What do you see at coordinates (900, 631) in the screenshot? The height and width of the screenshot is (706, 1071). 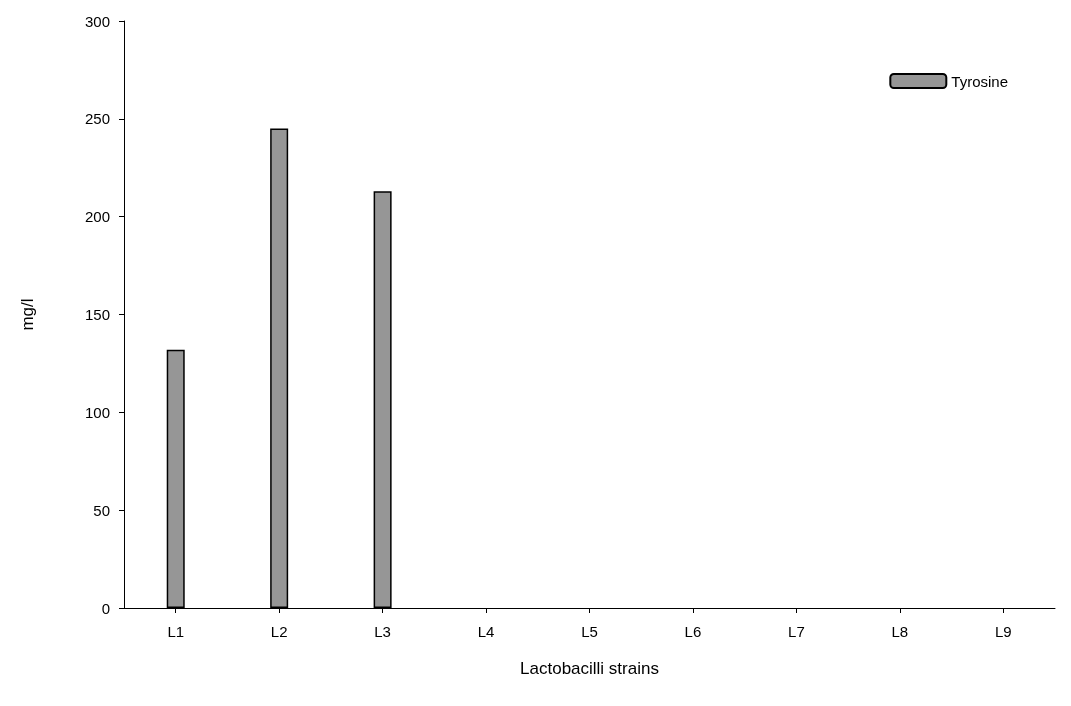 I see `x-tick-label: L8` at bounding box center [900, 631].